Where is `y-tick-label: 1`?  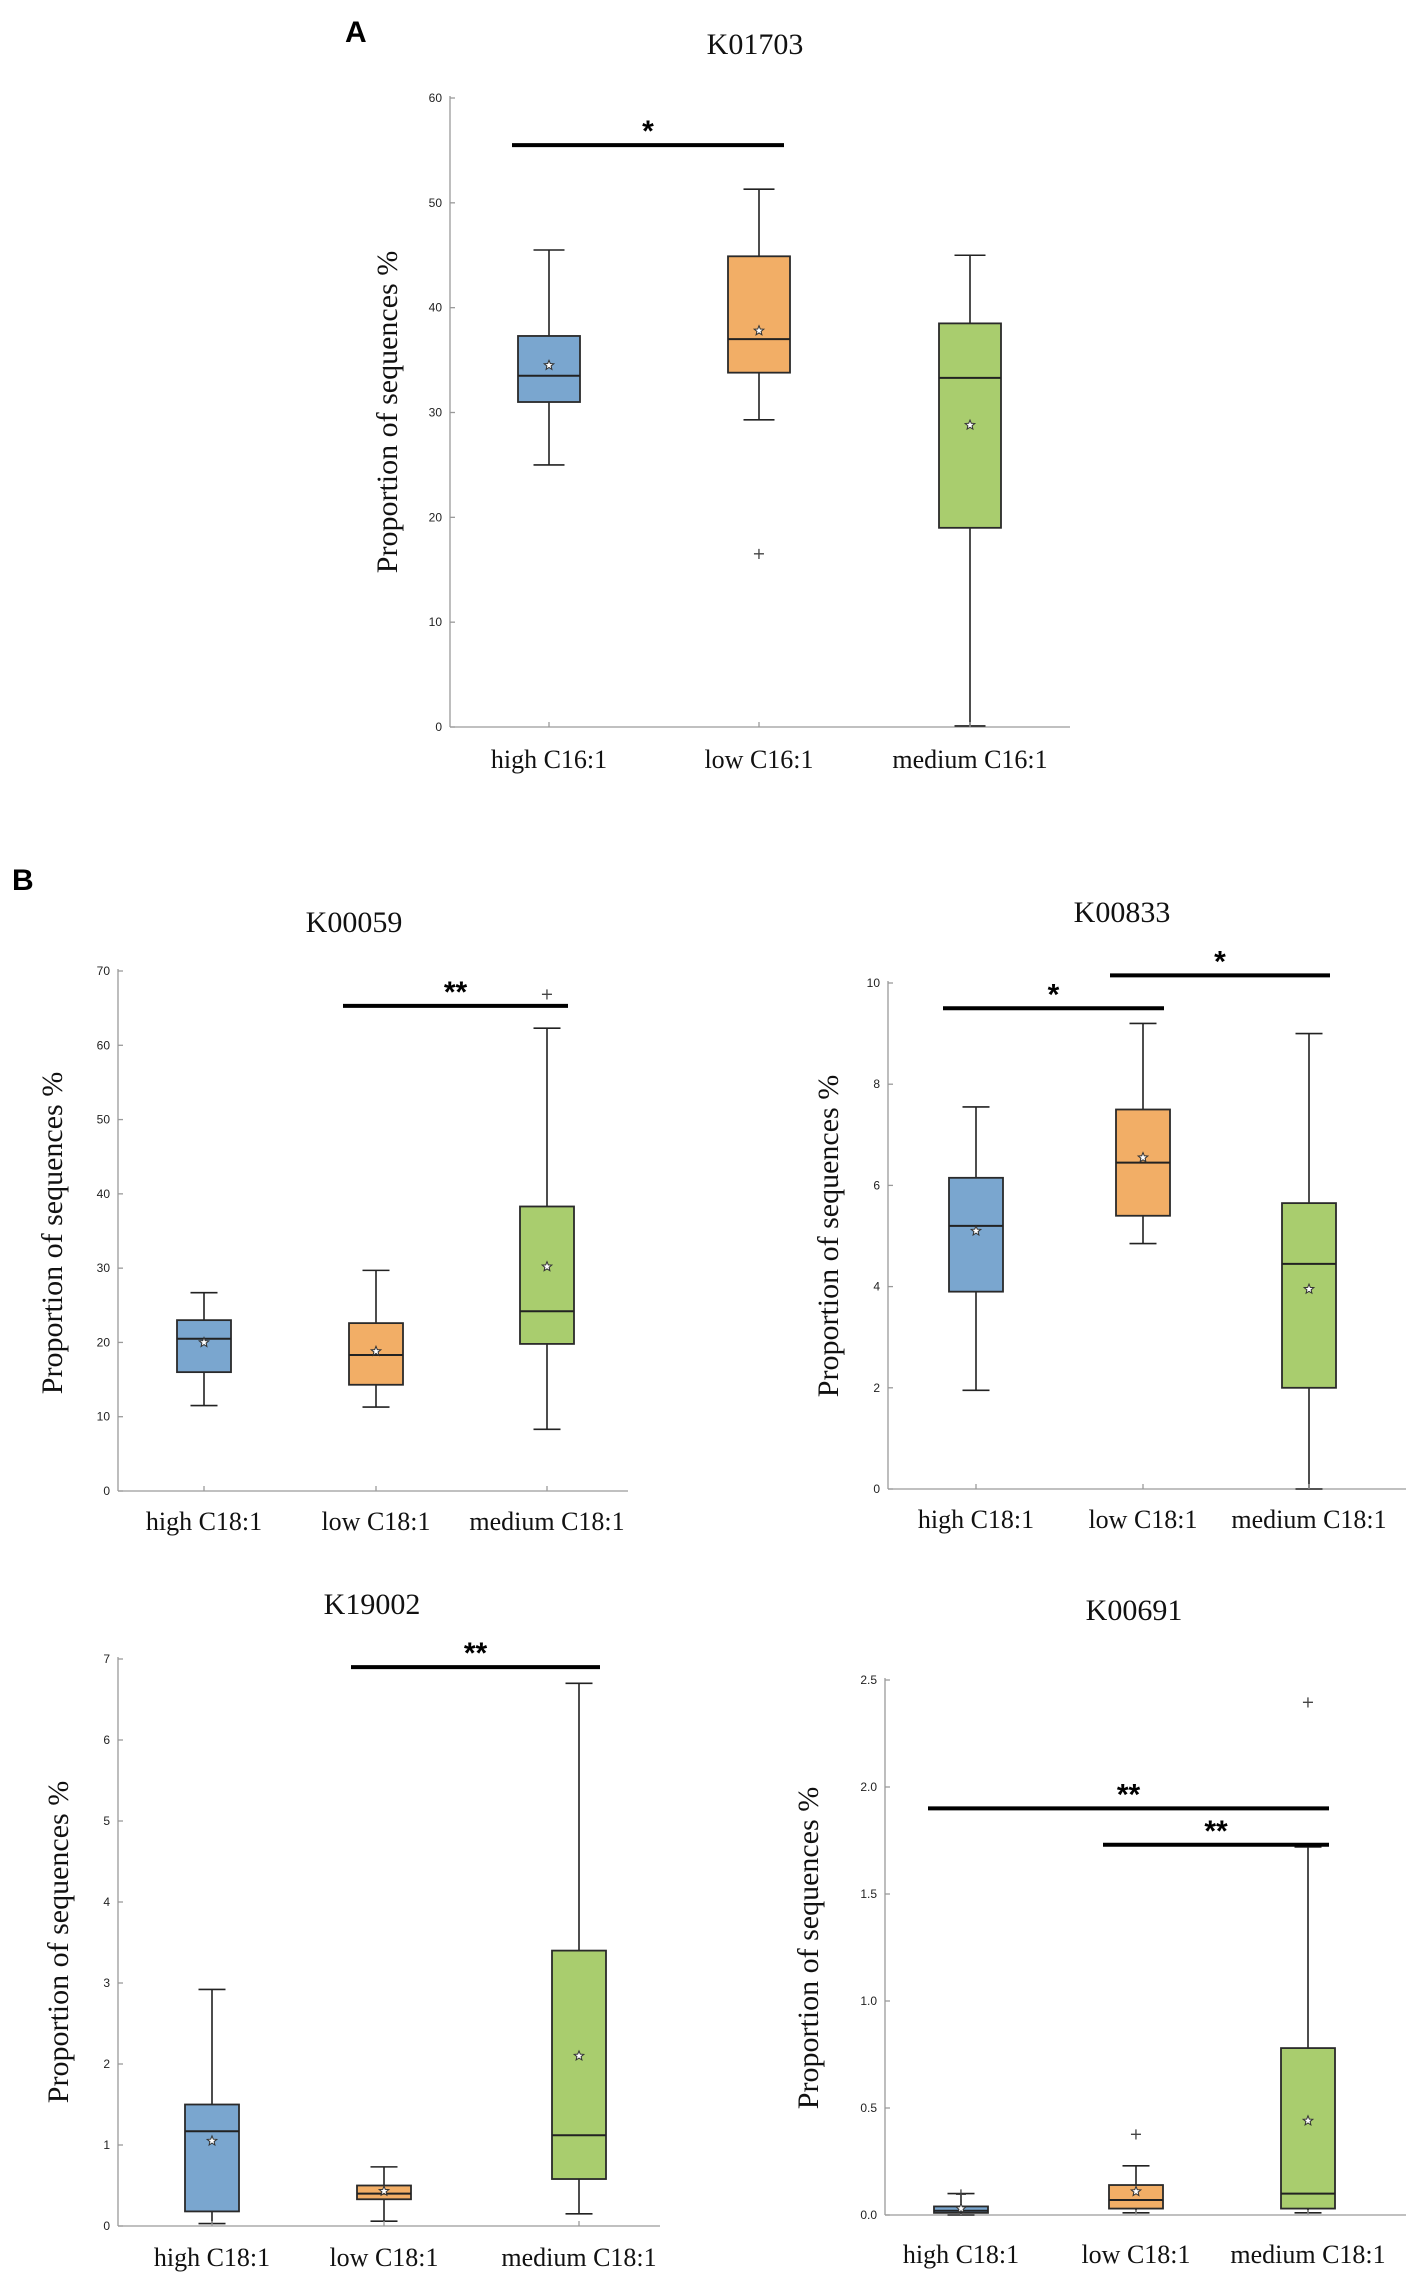
y-tick-label: 1 is located at coordinates (106, 2145).